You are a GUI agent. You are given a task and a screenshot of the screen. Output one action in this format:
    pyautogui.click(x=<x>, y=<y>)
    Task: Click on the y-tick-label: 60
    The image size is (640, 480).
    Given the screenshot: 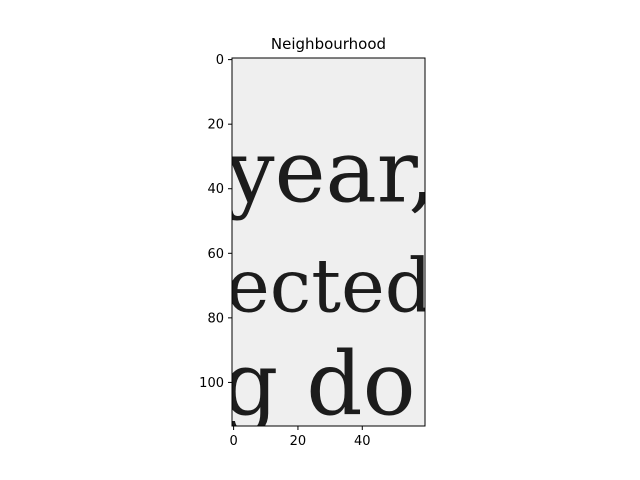 What is the action you would take?
    pyautogui.click(x=215, y=254)
    